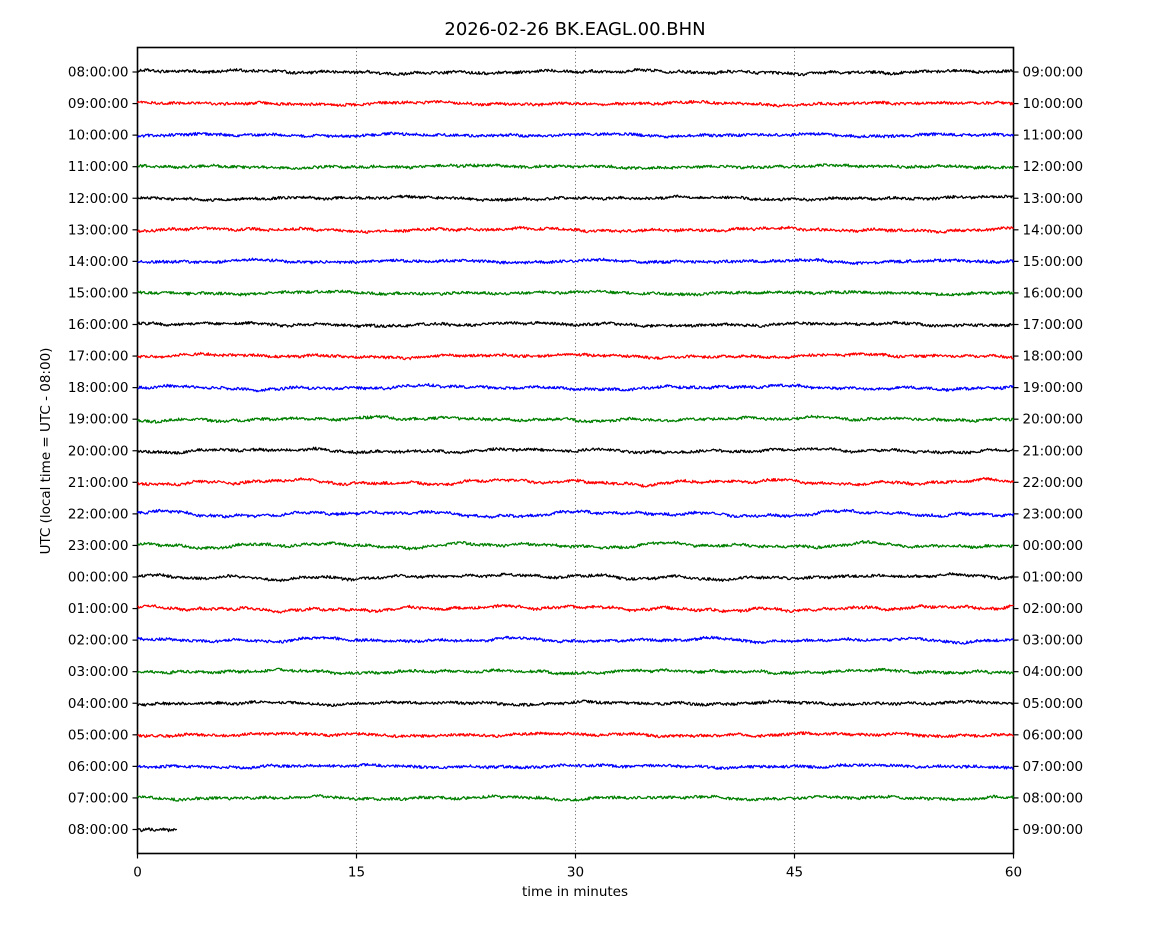  I want to click on left-tick-label: 10:00:00, so click(98, 136).